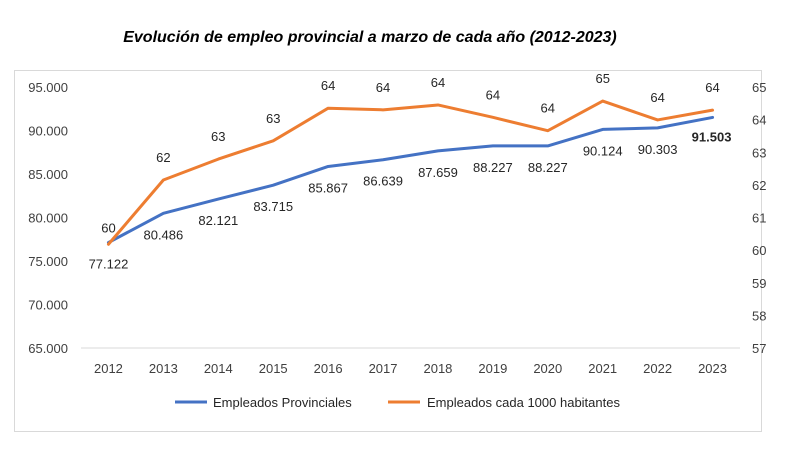  What do you see at coordinates (163, 368) in the screenshot?
I see `x-tick-label: 2013` at bounding box center [163, 368].